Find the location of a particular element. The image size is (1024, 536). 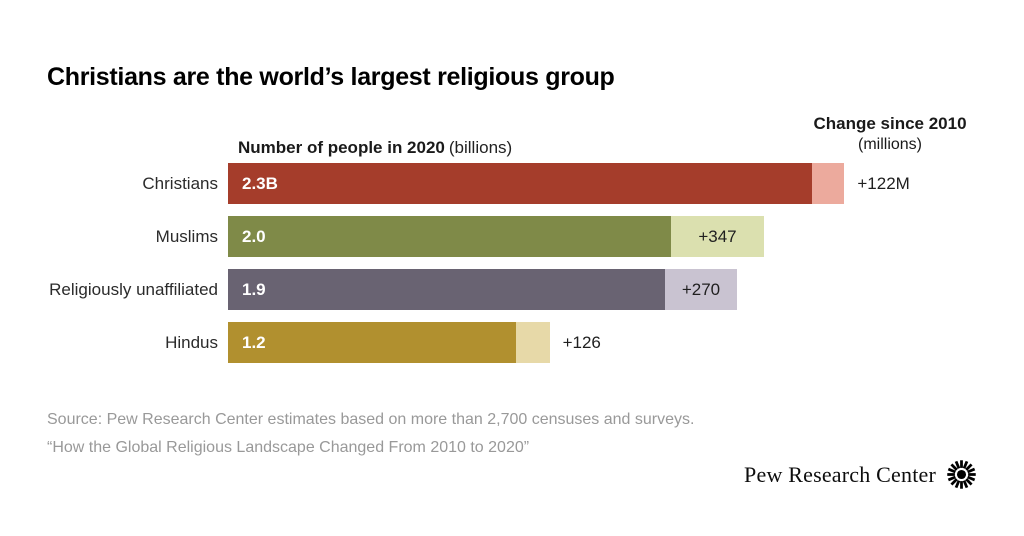

bar-value-label: 1.9 is located at coordinates (254, 289).